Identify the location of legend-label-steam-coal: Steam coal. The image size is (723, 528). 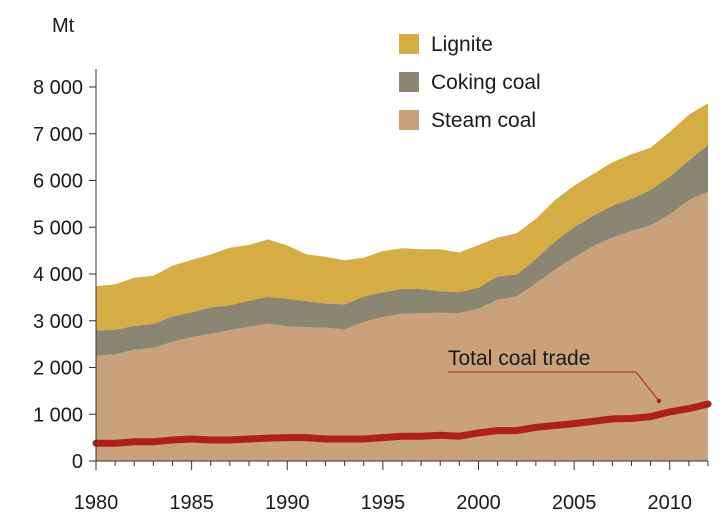
(483, 120).